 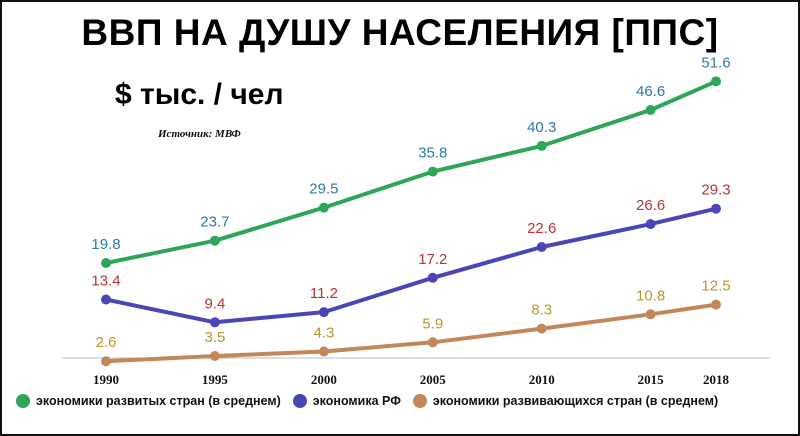 I want to click on legend-dot-russia, so click(x=299, y=401).